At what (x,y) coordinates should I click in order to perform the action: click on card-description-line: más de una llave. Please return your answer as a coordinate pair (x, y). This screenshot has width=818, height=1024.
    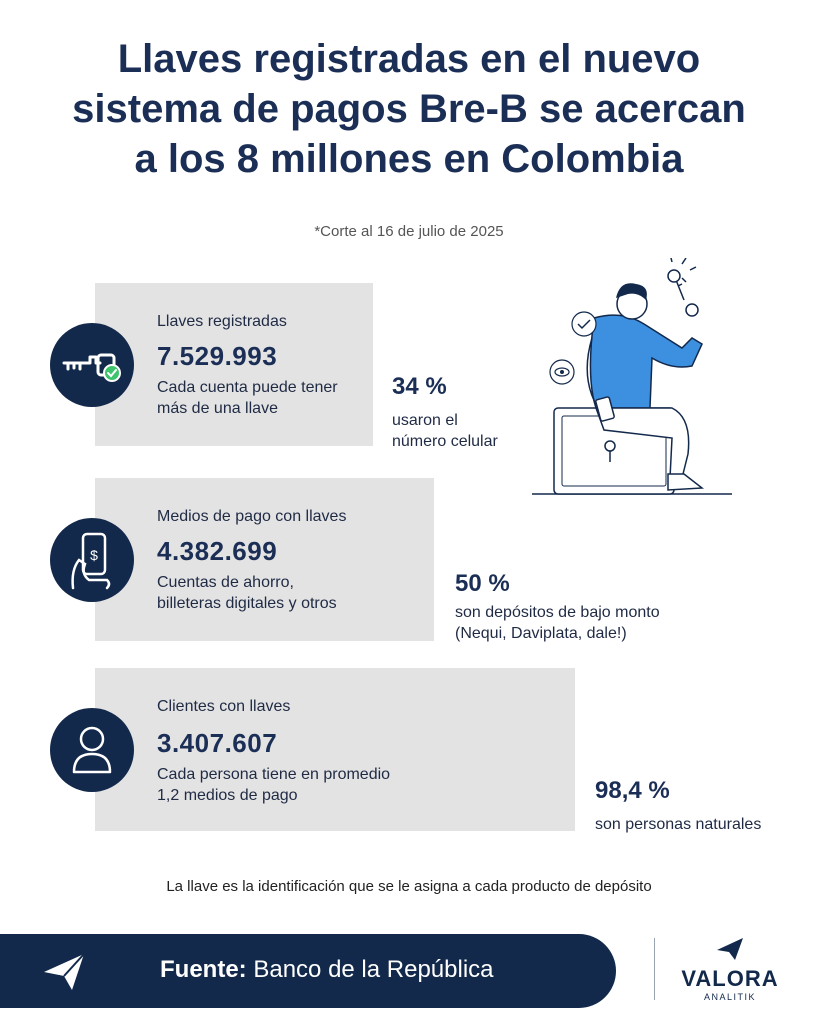
    Looking at the image, I should click on (217, 408).